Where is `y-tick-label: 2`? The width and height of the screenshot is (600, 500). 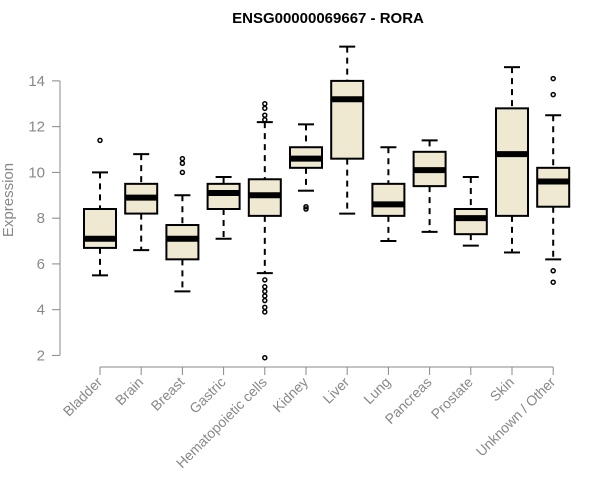 y-tick-label: 2 is located at coordinates (41, 355).